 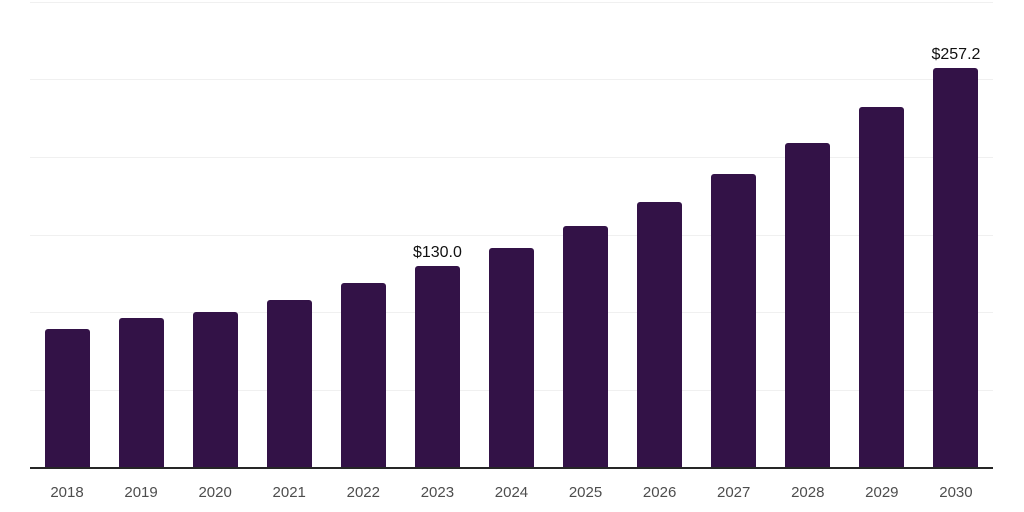 What do you see at coordinates (215, 389) in the screenshot?
I see `bar-2020` at bounding box center [215, 389].